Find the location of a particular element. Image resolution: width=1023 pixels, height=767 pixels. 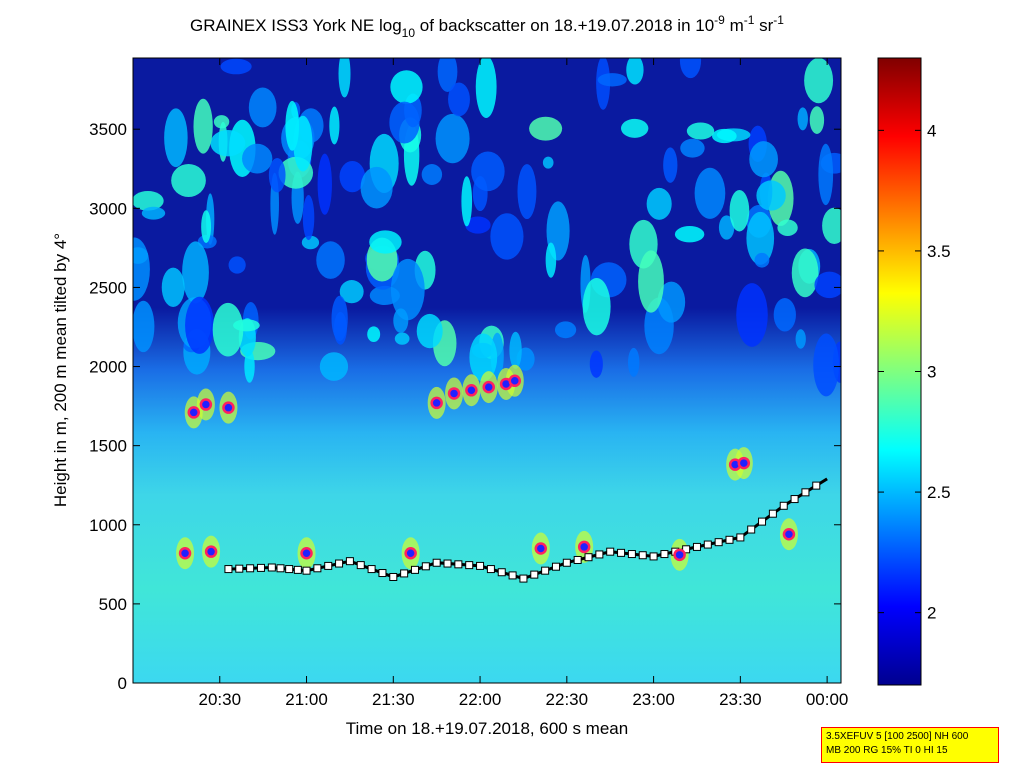

y-tick-label: 500 is located at coordinates (113, 604).